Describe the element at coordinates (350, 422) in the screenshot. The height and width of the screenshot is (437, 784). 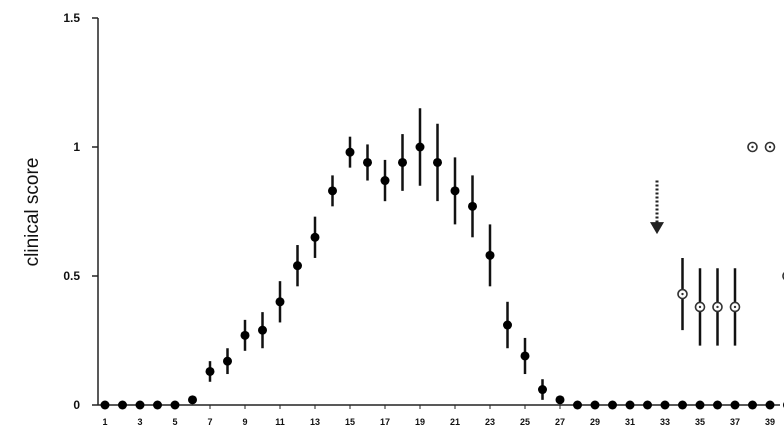
I see `x-tick-label: 15` at that location.